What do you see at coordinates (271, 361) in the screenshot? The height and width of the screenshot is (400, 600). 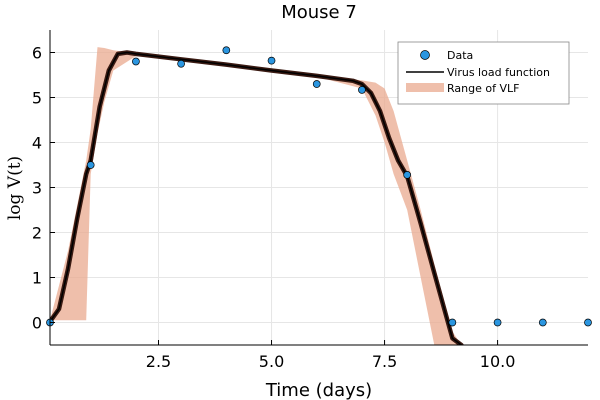 I see `x-tick-label: 5.0` at bounding box center [271, 361].